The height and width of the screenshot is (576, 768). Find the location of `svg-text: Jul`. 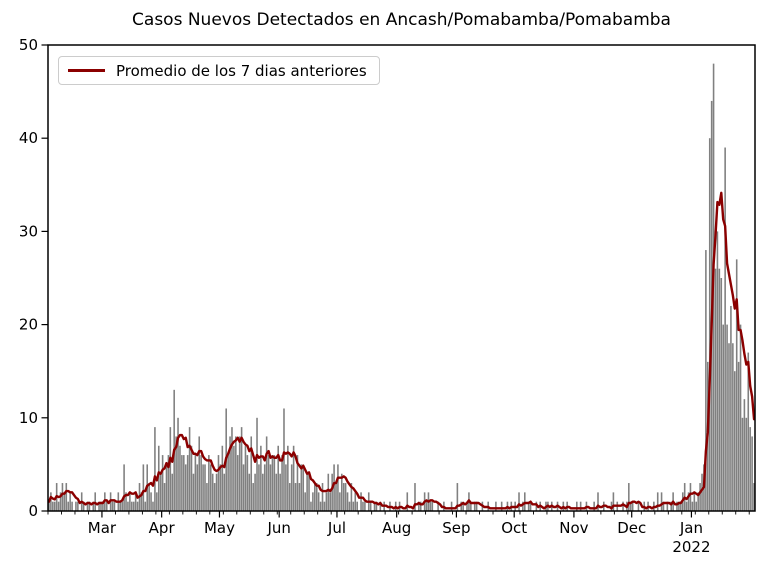

svg-text: Jul is located at coordinates (336, 528).